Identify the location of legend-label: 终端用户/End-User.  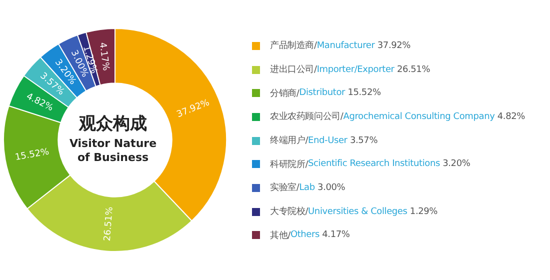
(309, 141).